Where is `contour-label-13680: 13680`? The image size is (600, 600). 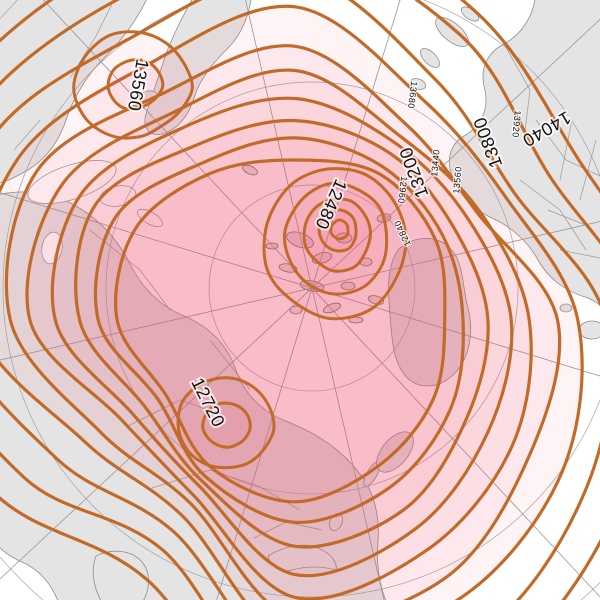 contour-label-13680: 13680 is located at coordinates (412, 95).